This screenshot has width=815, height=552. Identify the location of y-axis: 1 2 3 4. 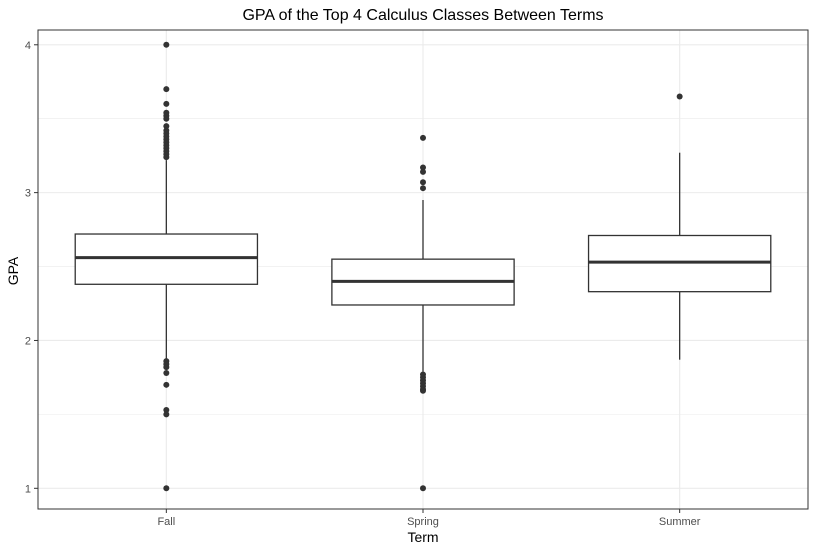
(31, 267).